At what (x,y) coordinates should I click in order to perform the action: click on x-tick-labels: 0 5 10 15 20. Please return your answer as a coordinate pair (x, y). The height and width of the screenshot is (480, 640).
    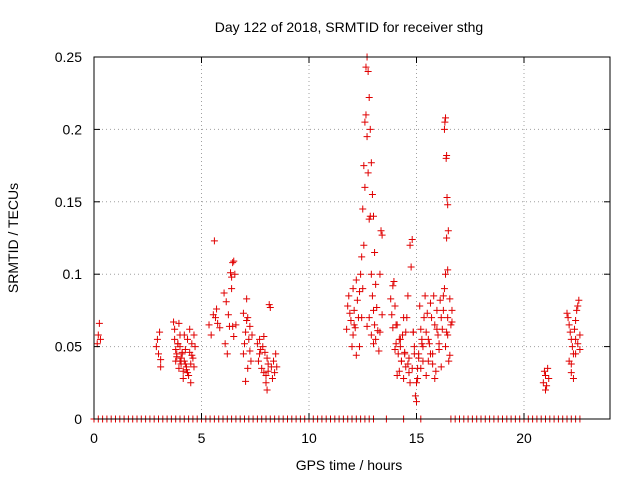
    Looking at the image, I should click on (311, 438).